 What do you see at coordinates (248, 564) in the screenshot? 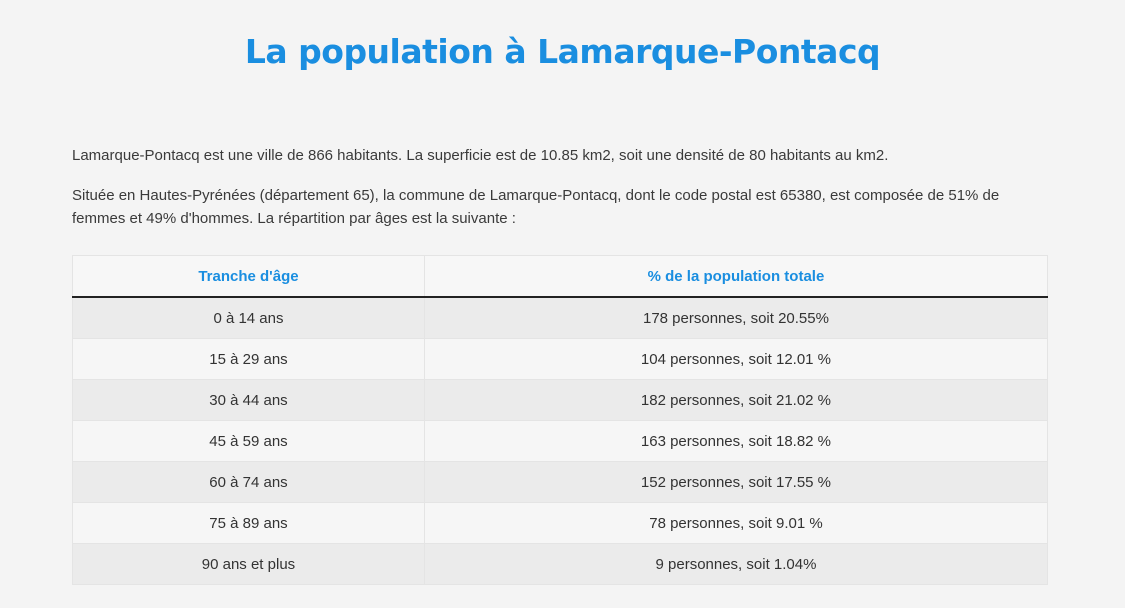
I see `age-range-cell: 90 ans et plus` at bounding box center [248, 564].